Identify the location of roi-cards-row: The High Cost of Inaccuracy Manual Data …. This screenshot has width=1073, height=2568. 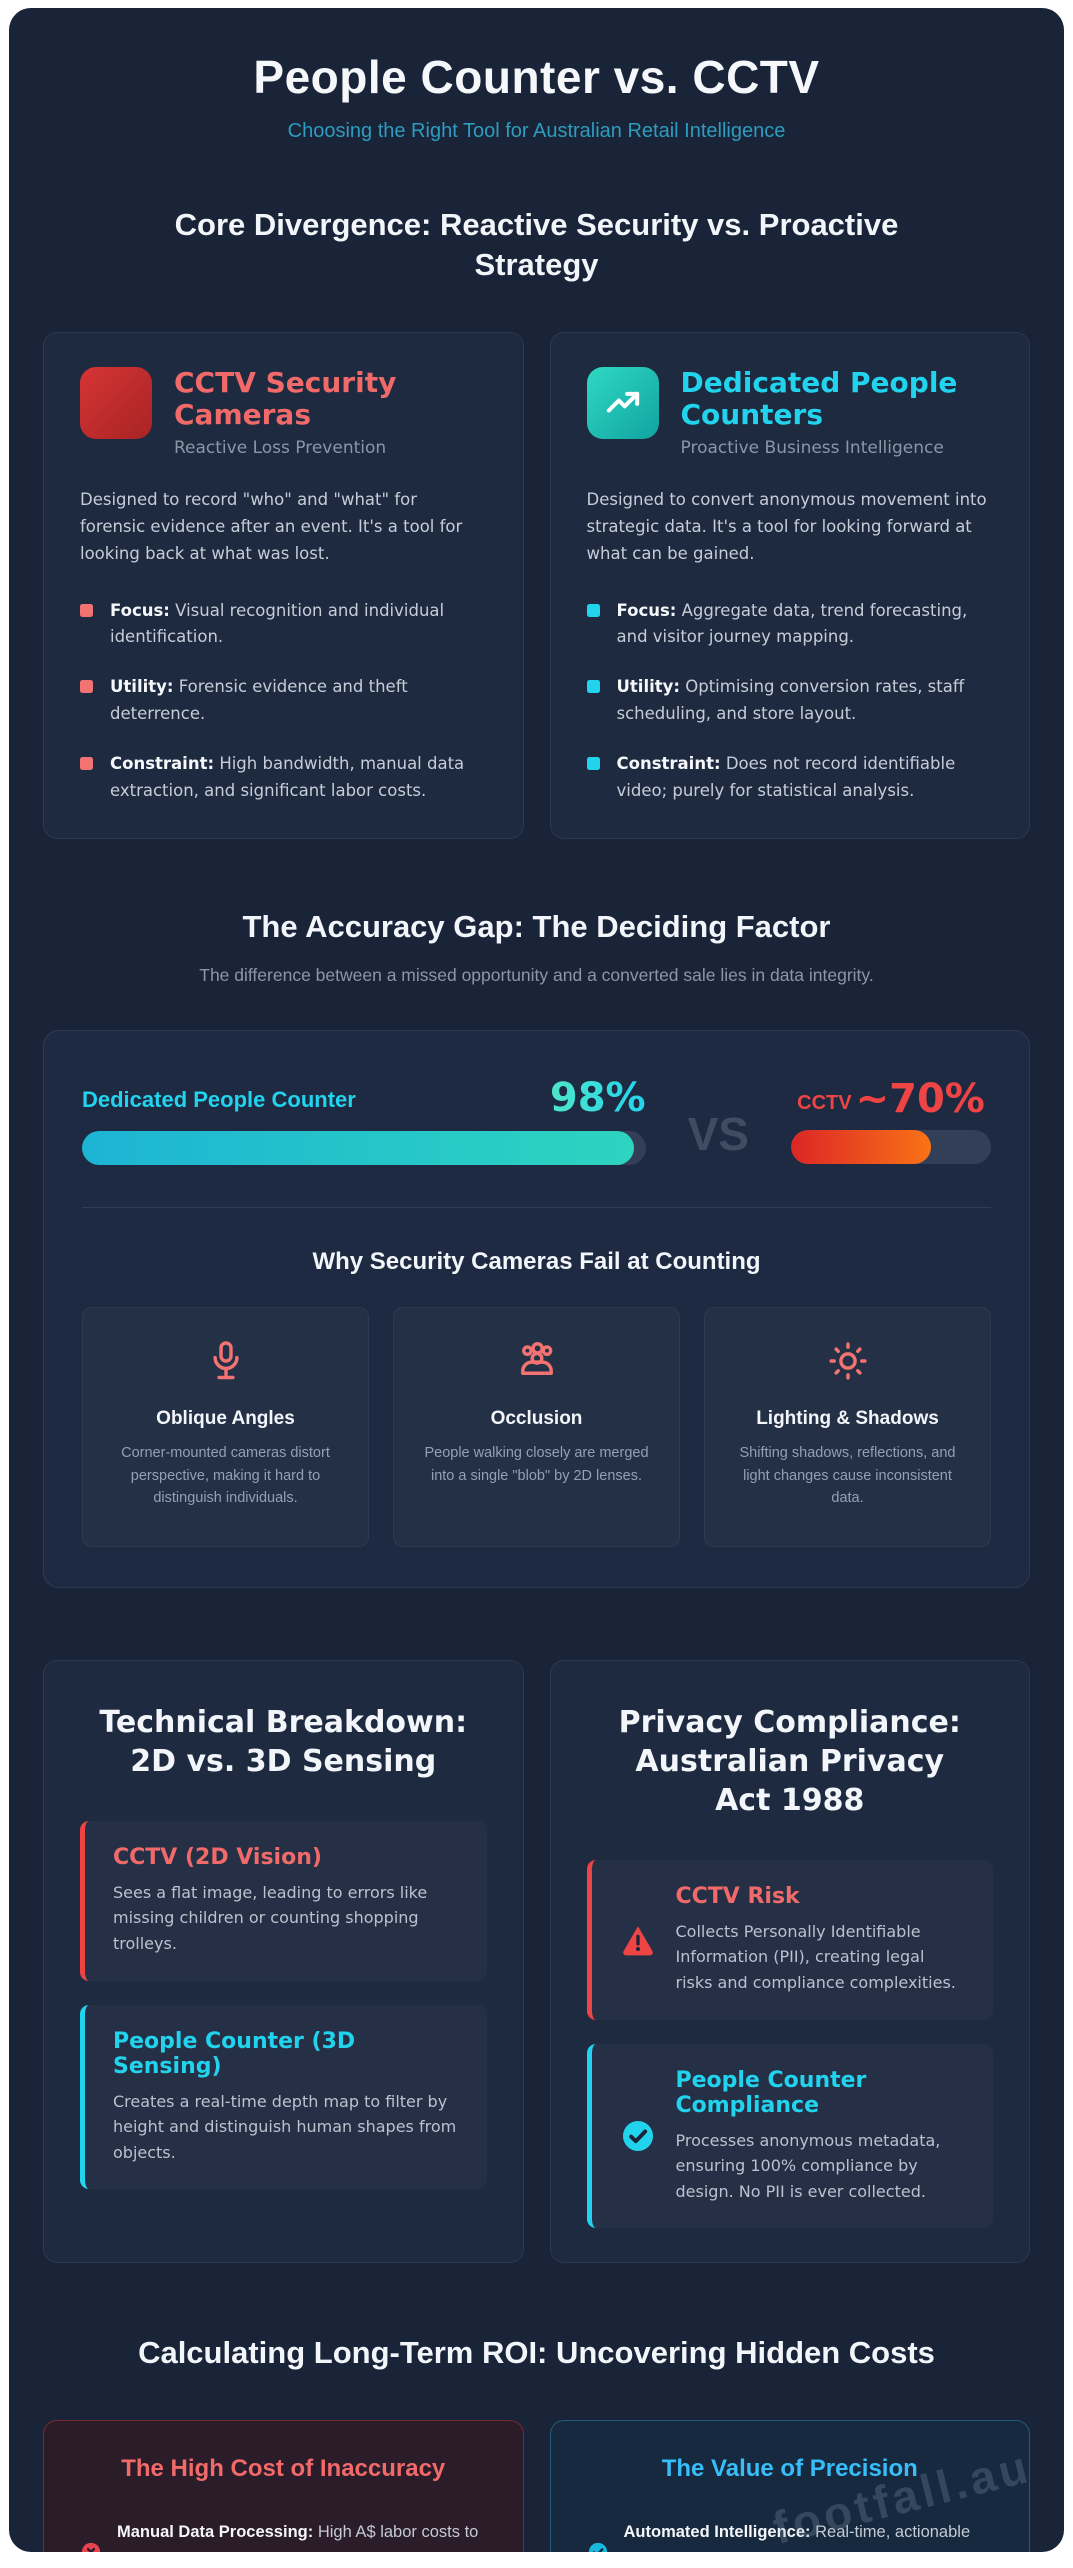
(536, 2485).